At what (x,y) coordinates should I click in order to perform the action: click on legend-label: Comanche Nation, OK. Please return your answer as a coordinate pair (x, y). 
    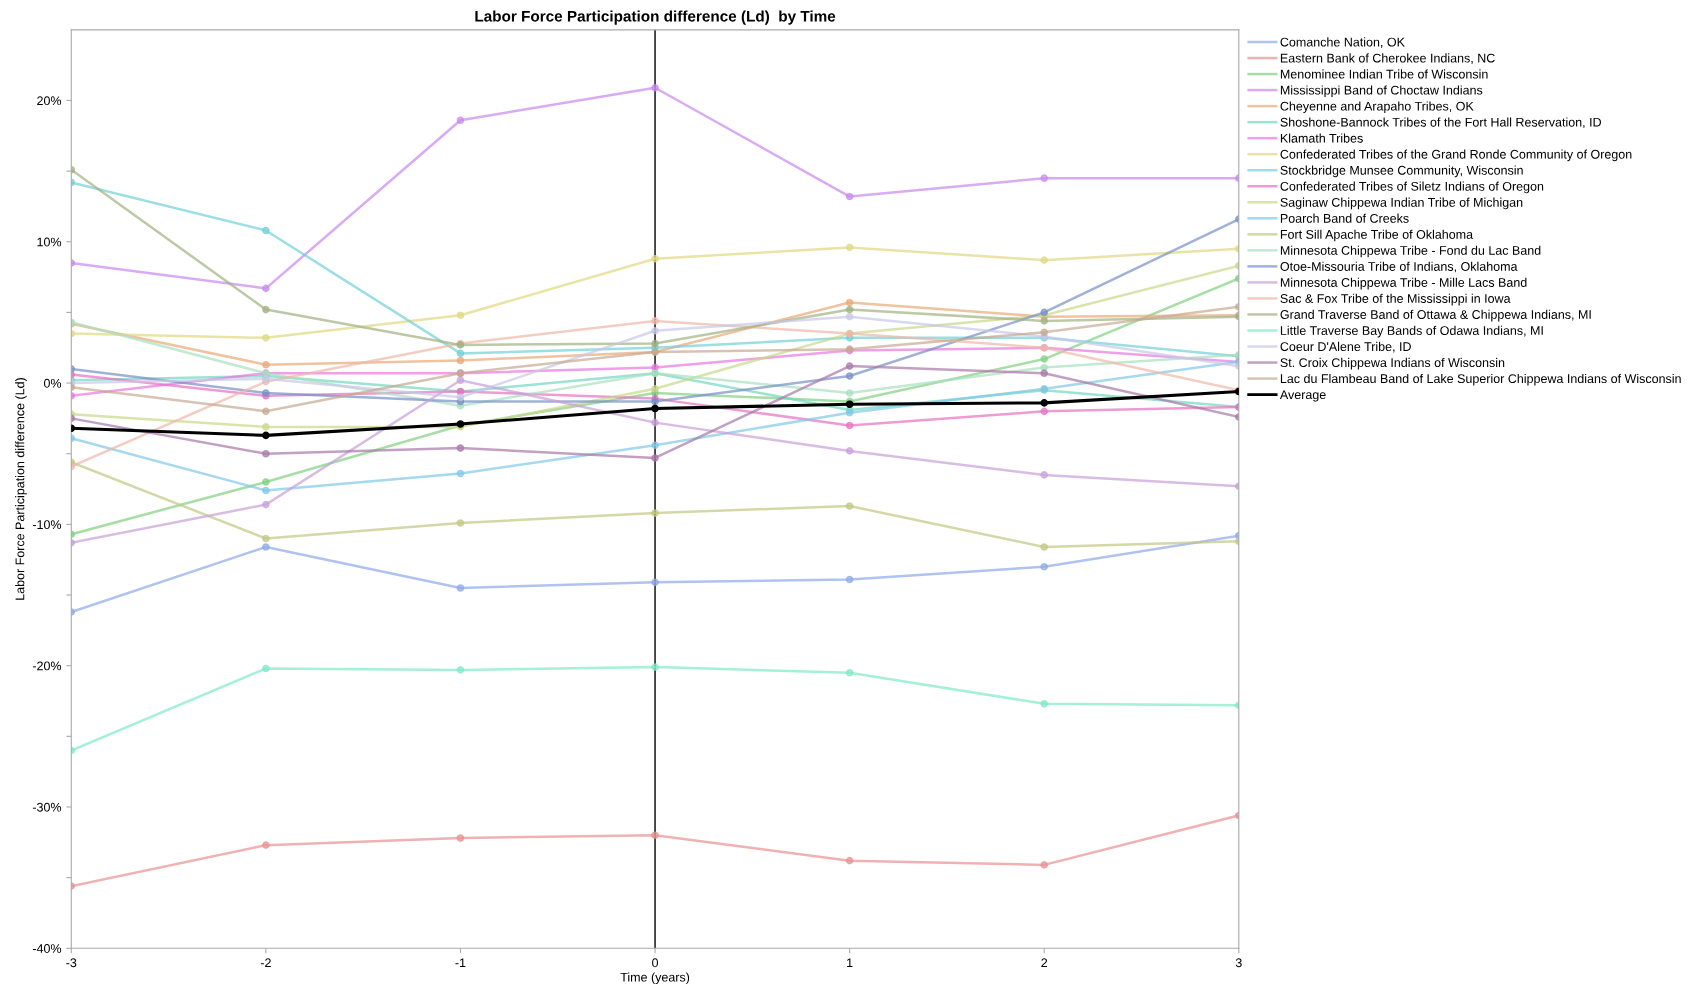
    Looking at the image, I should click on (1342, 42).